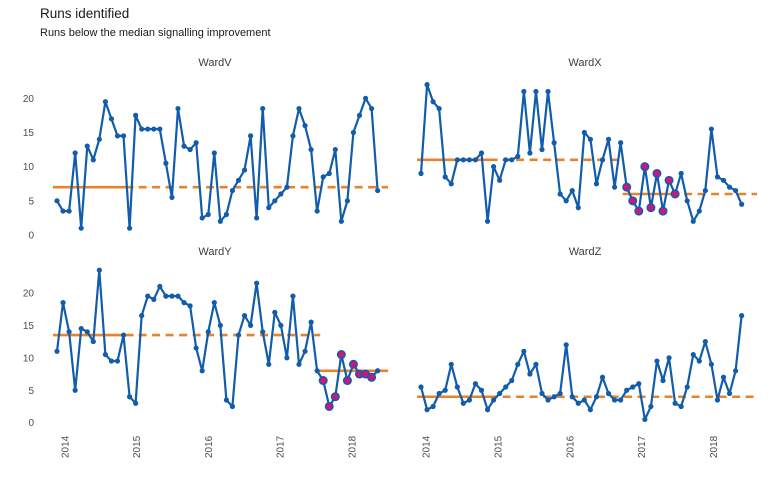 This screenshot has height=480, width=768. What do you see at coordinates (217, 163) in the screenshot?
I see `run-line-wardv` at bounding box center [217, 163].